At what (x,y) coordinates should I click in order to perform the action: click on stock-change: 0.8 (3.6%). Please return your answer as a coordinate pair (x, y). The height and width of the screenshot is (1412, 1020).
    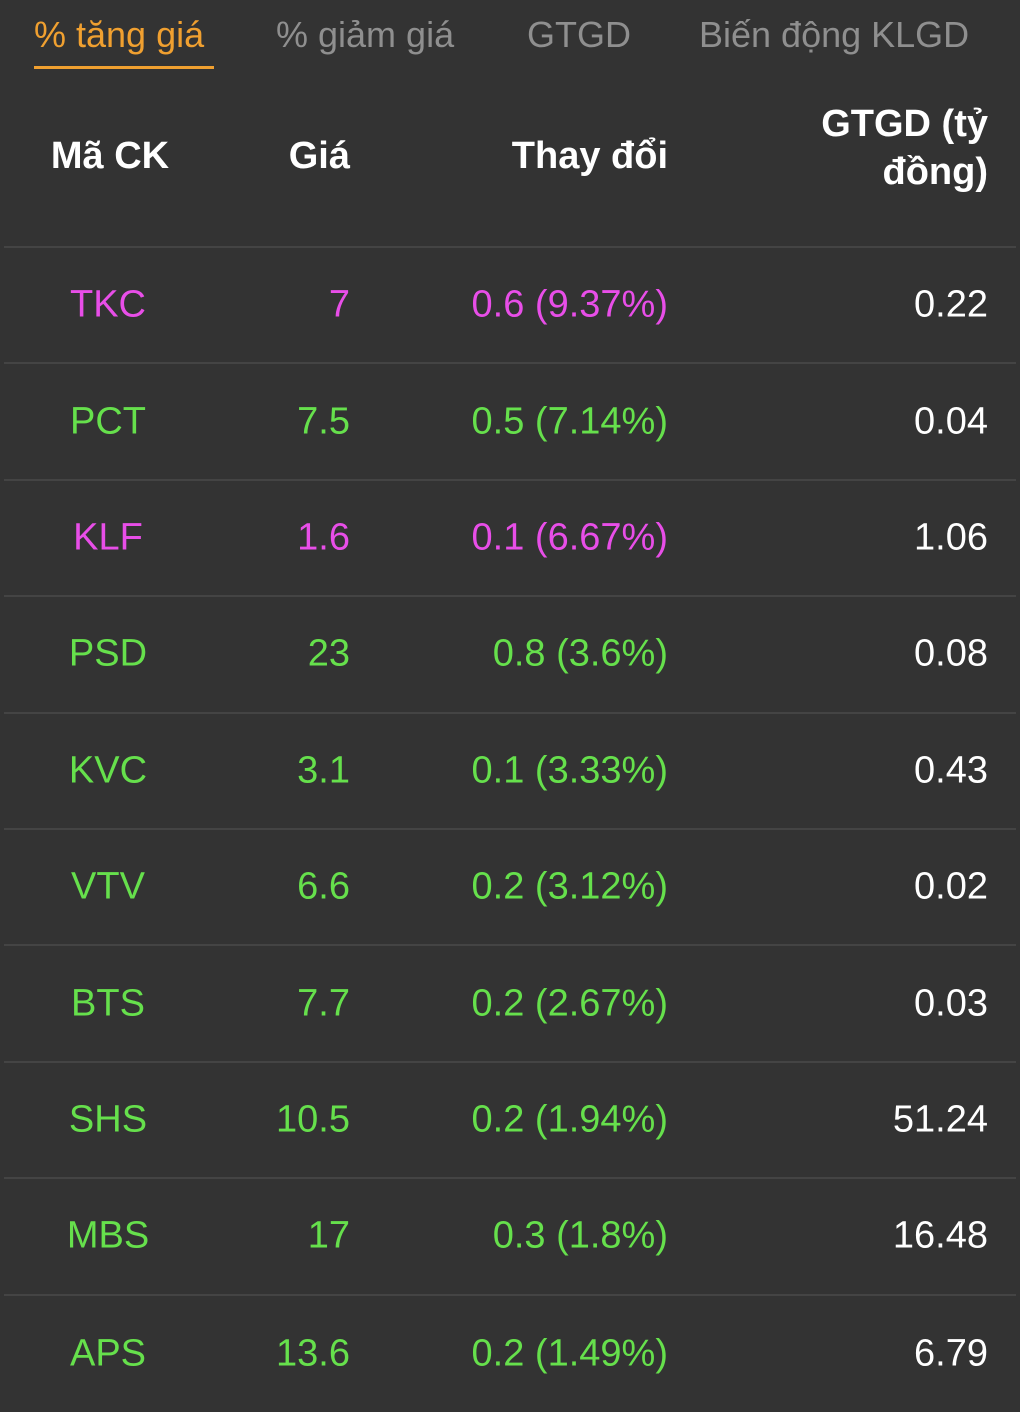
    Looking at the image, I should click on (580, 653).